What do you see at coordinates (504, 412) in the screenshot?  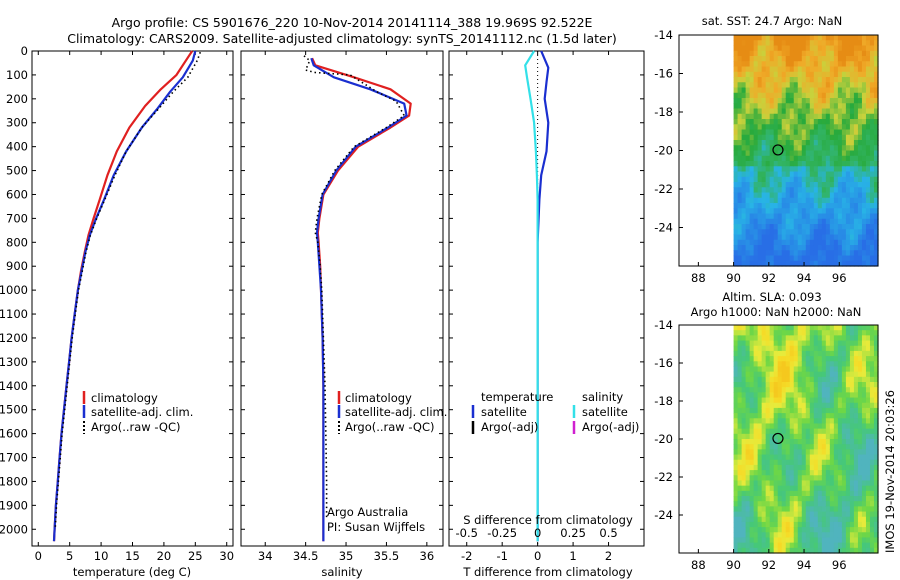 I see `legend-temp-sat-label: satellite` at bounding box center [504, 412].